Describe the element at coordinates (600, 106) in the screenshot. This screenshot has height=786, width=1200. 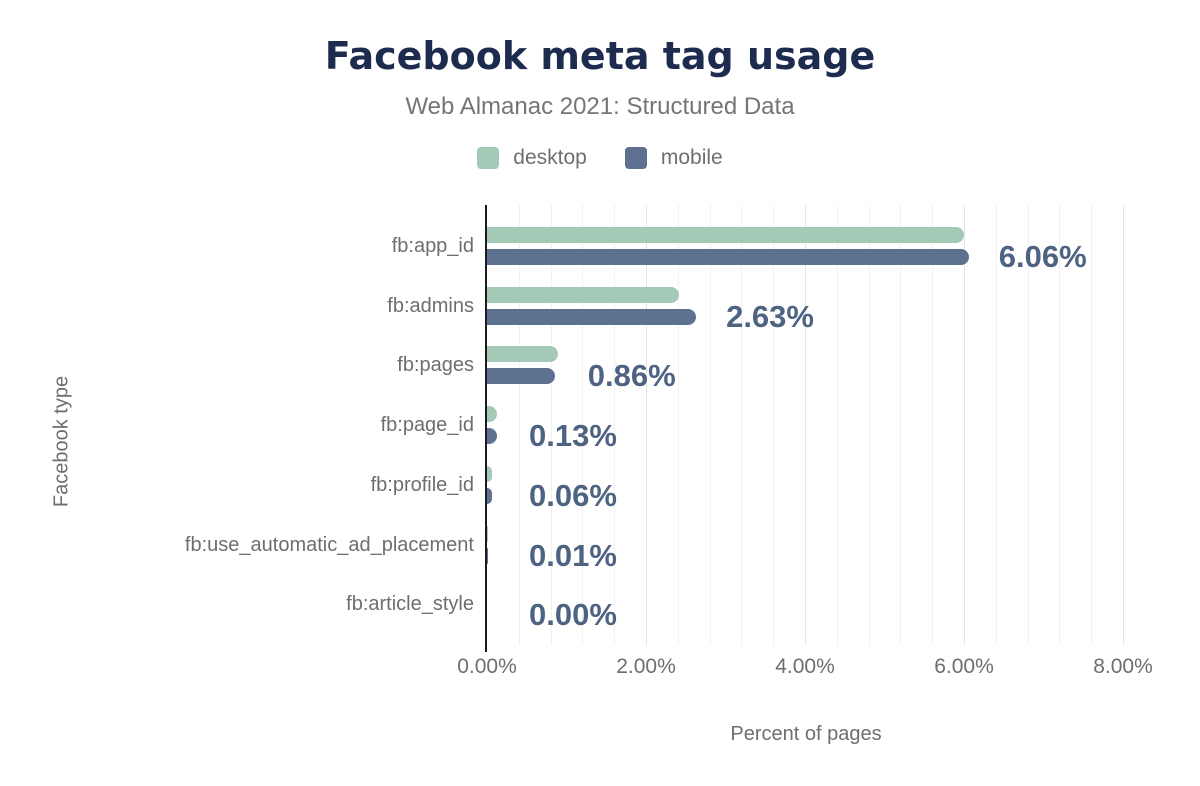
I see `chart-subtitle: Web Almanac 2021: Structured Data` at that location.